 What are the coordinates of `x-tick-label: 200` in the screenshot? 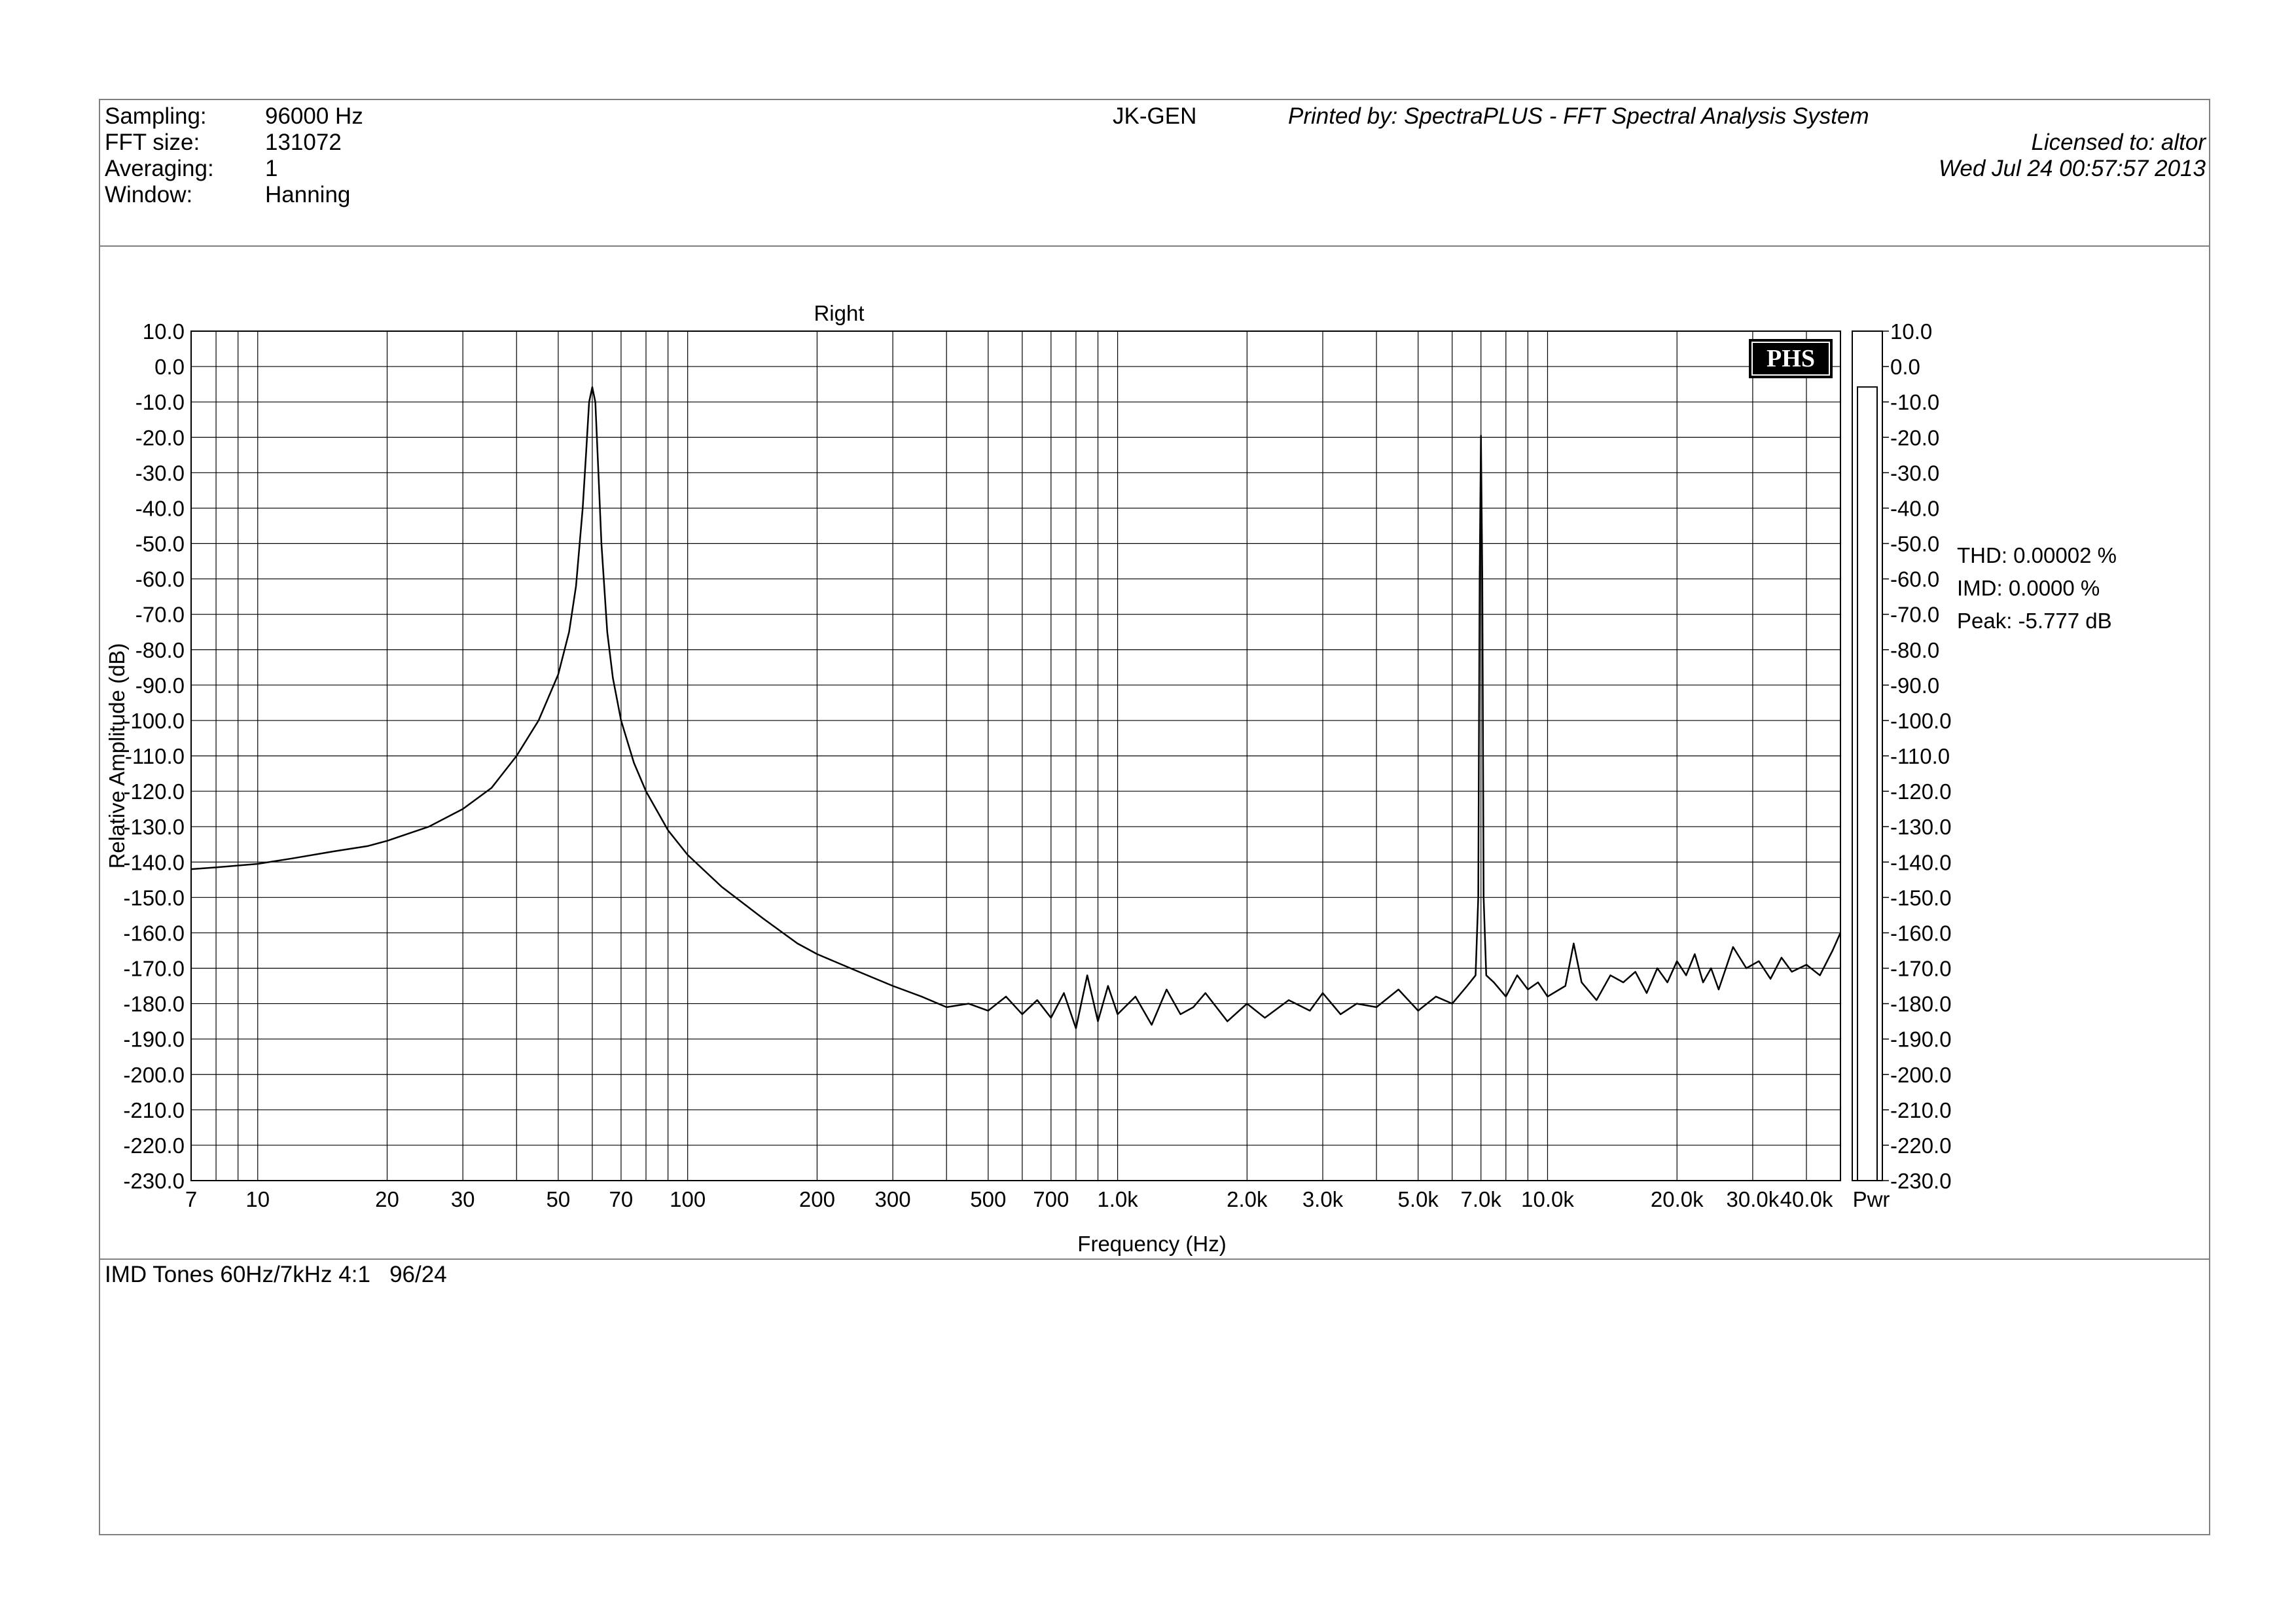 It's located at (817, 1199).